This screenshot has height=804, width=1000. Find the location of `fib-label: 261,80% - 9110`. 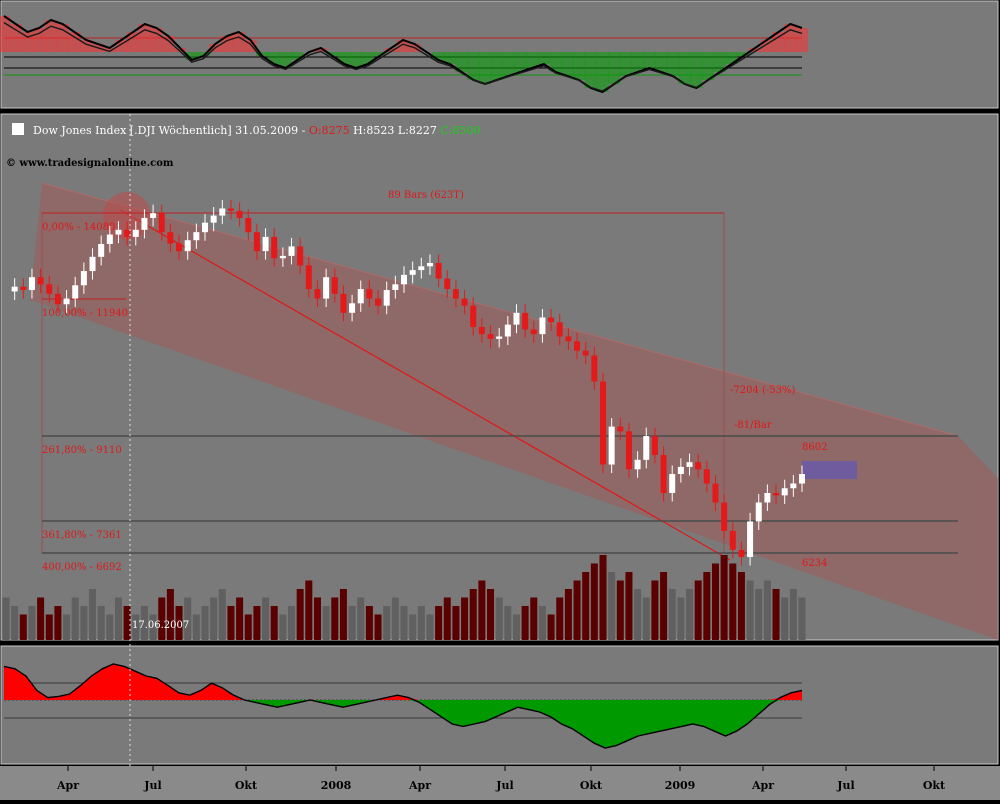

fib-label: 261,80% - 9110 is located at coordinates (82, 450).